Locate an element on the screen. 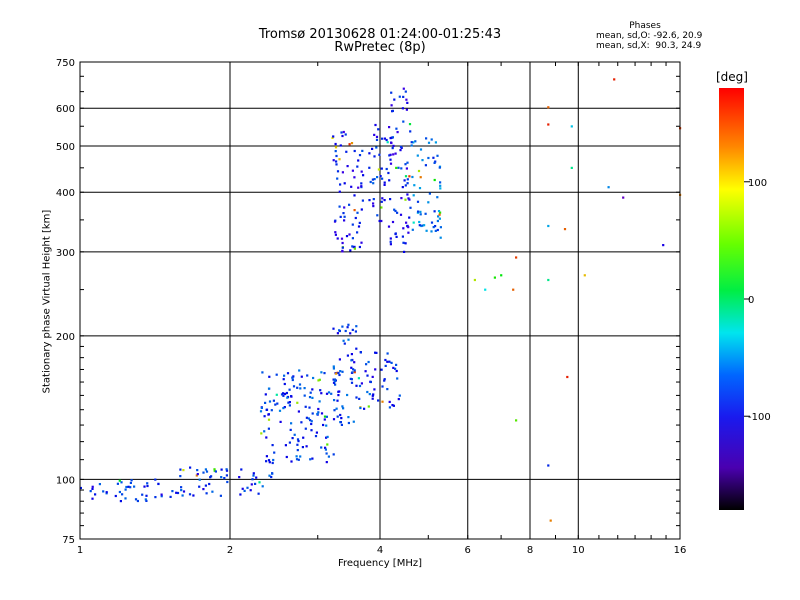  colorbar-tick-label: 0 is located at coordinates (751, 300).